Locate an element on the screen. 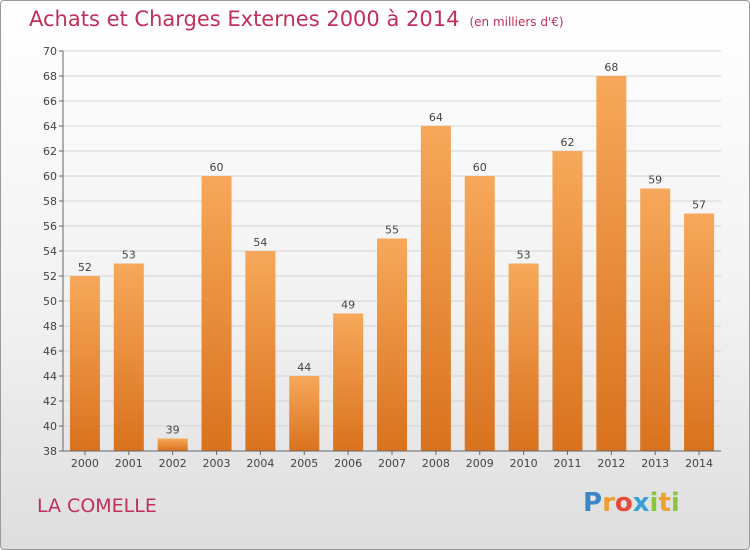 This screenshot has width=750, height=550. bar-2006 is located at coordinates (348, 382).